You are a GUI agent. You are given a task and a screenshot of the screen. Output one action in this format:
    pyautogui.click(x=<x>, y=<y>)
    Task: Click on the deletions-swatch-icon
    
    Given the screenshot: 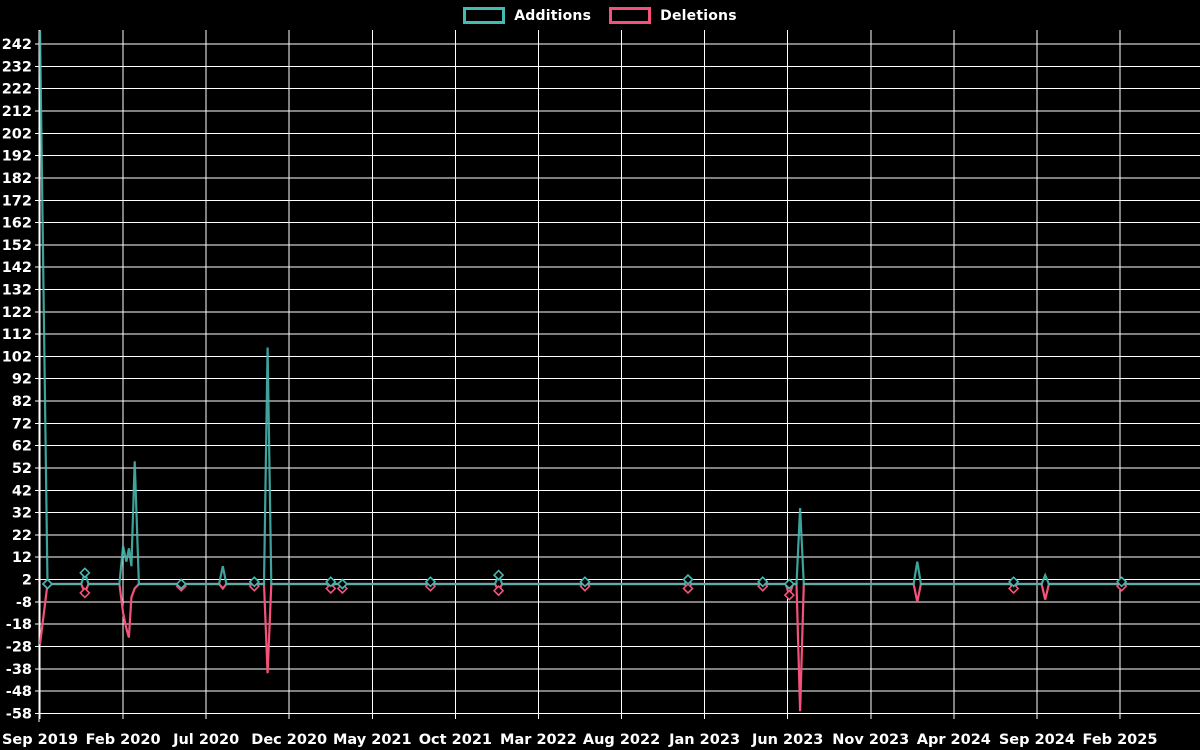 What is the action you would take?
    pyautogui.click(x=630, y=15)
    